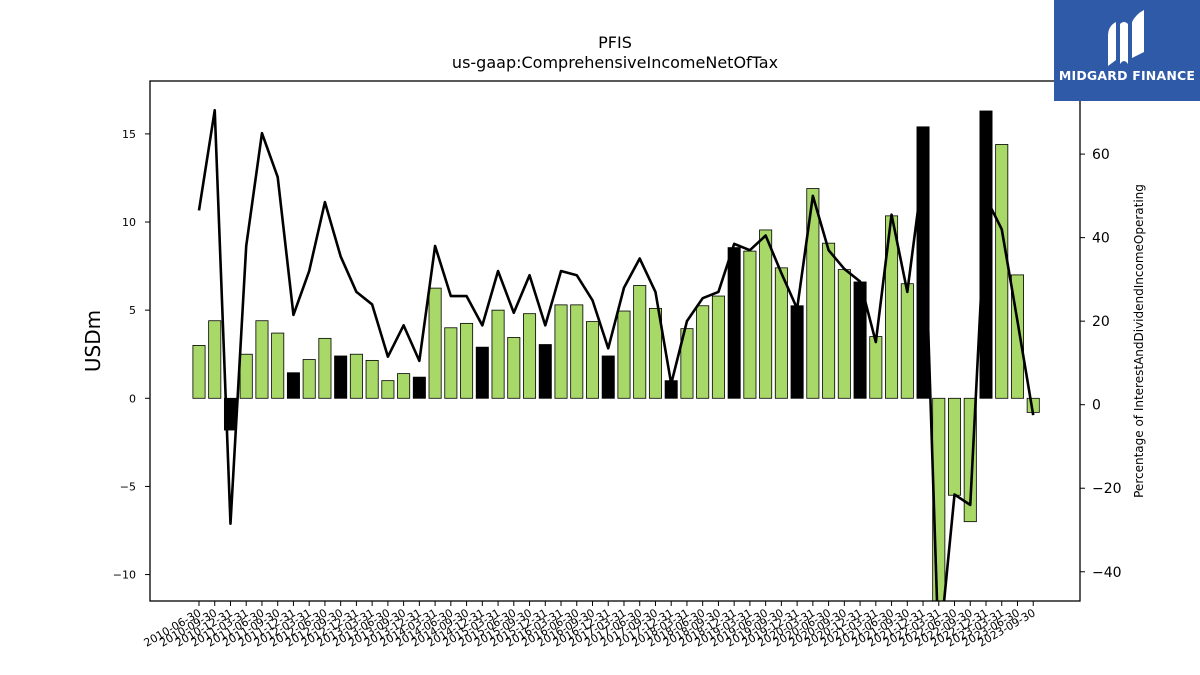  Describe the element at coordinates (1101, 322) in the screenshot. I see `y2-tick-label: 20` at that location.